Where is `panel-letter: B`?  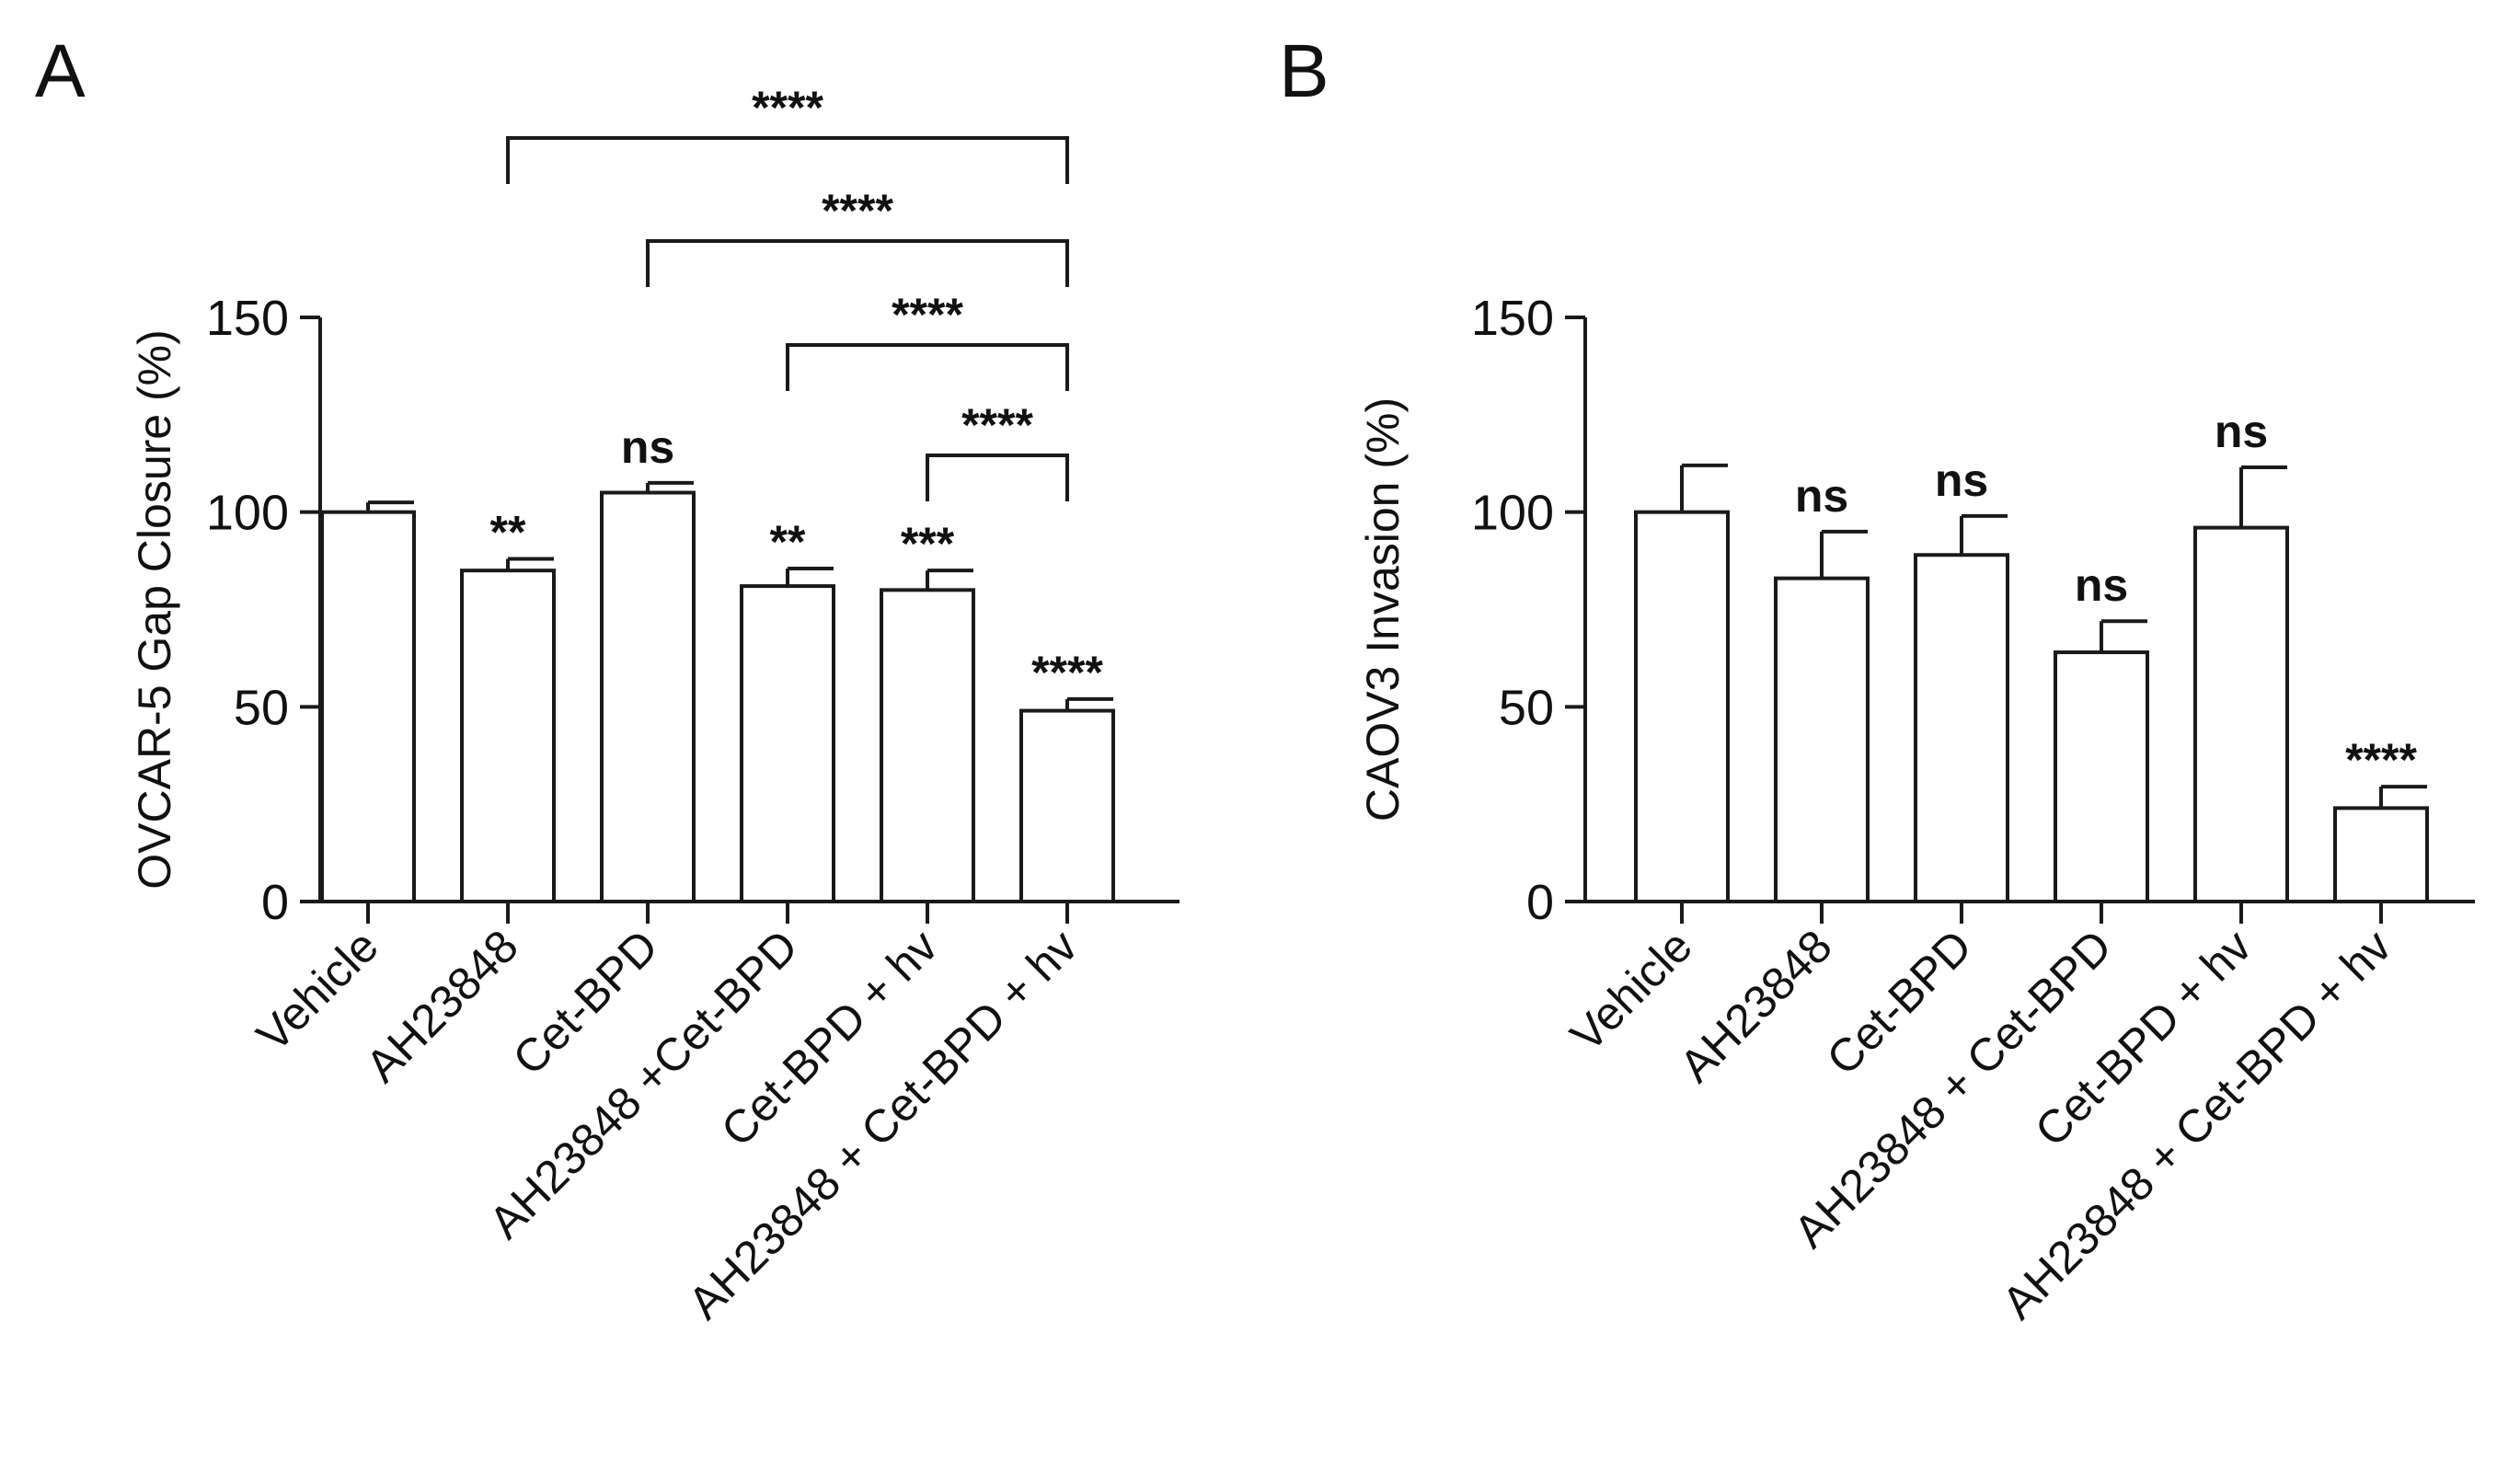
panel-letter: B is located at coordinates (1304, 71).